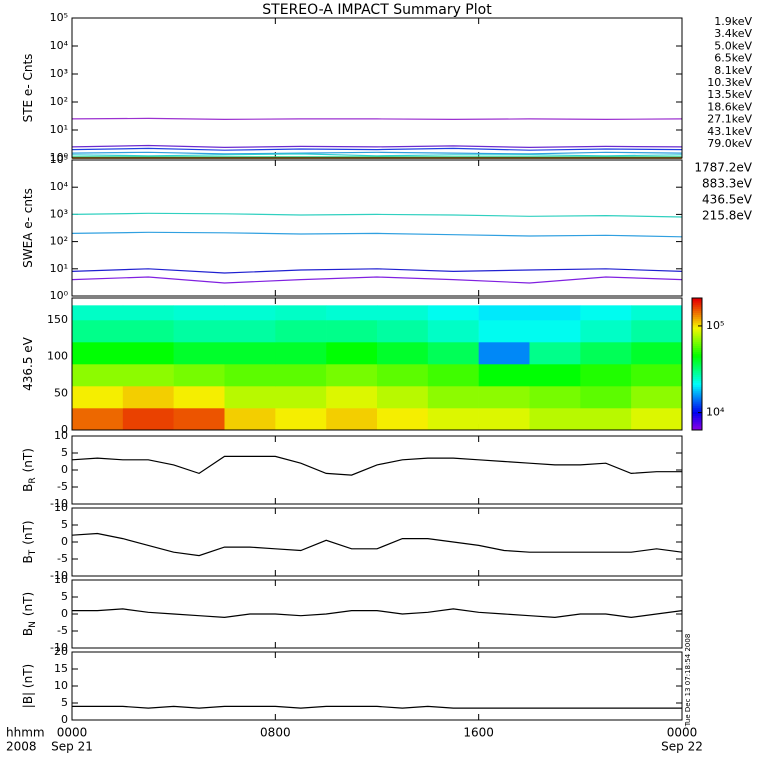 The height and width of the screenshot is (780, 780). What do you see at coordinates (61, 668) in the screenshot?
I see `y-tick-label: 15` at bounding box center [61, 668].